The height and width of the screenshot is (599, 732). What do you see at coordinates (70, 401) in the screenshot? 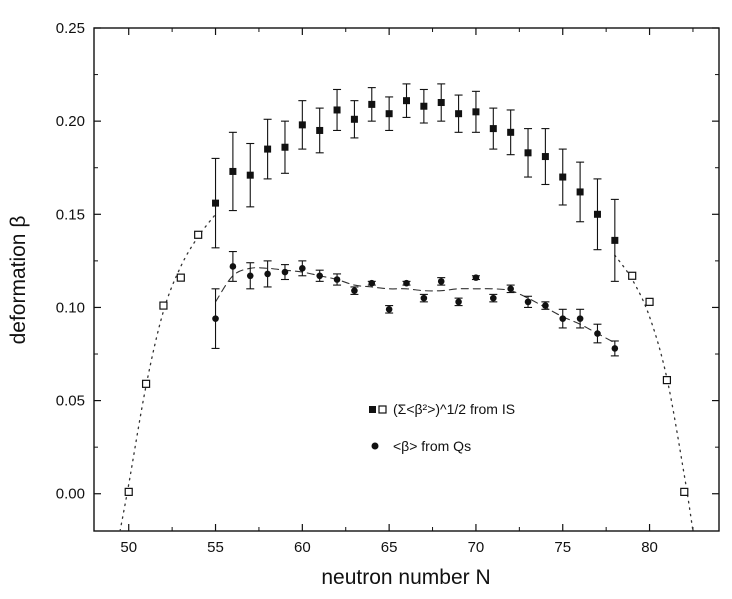
I see `y-tick-label: 0.05` at bounding box center [70, 401].